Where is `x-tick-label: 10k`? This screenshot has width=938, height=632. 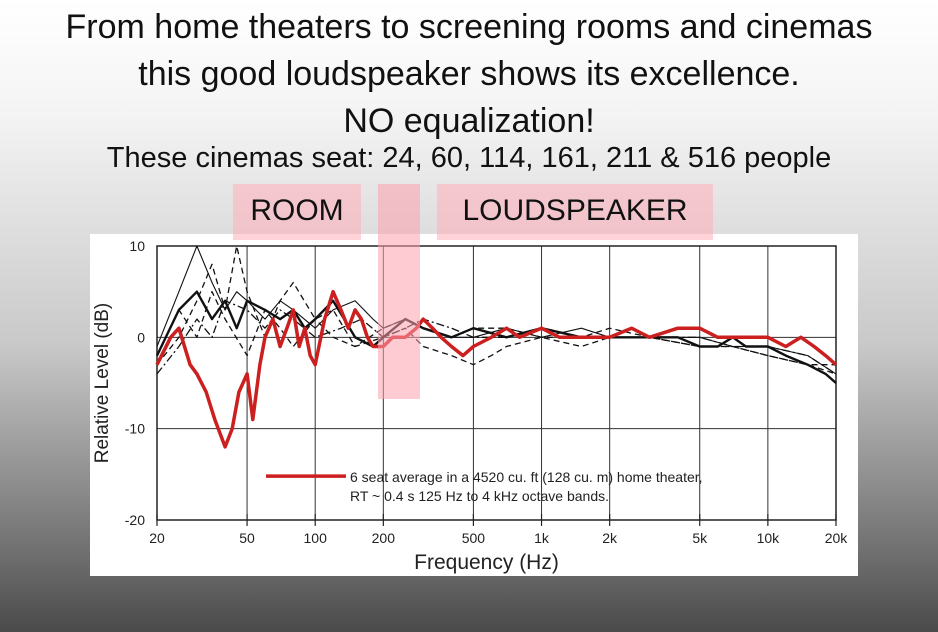 x-tick-label: 10k is located at coordinates (769, 538).